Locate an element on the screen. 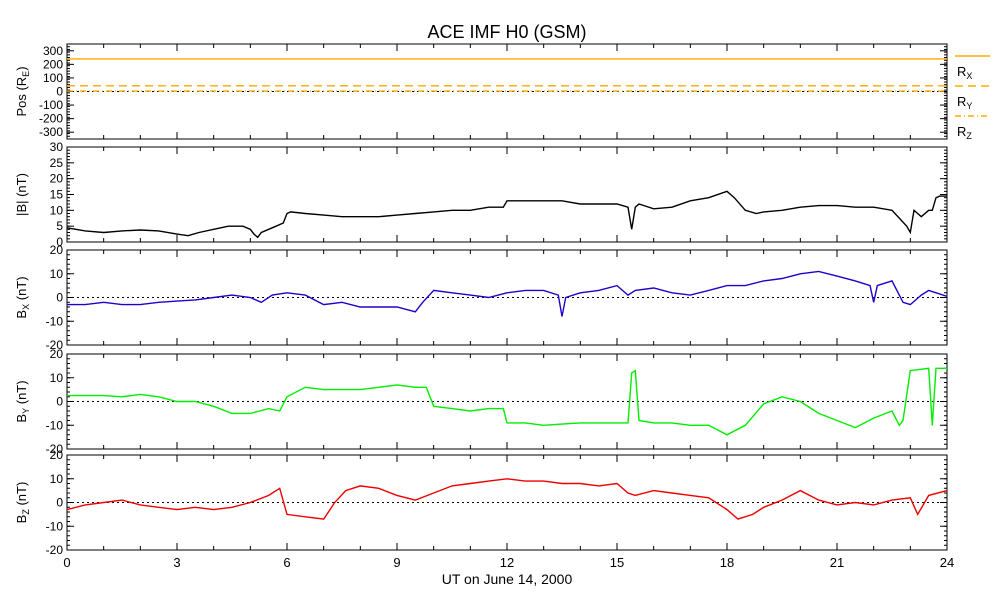 Image resolution: width=993 pixels, height=605 pixels. x-tick-label: 9 is located at coordinates (396, 562).